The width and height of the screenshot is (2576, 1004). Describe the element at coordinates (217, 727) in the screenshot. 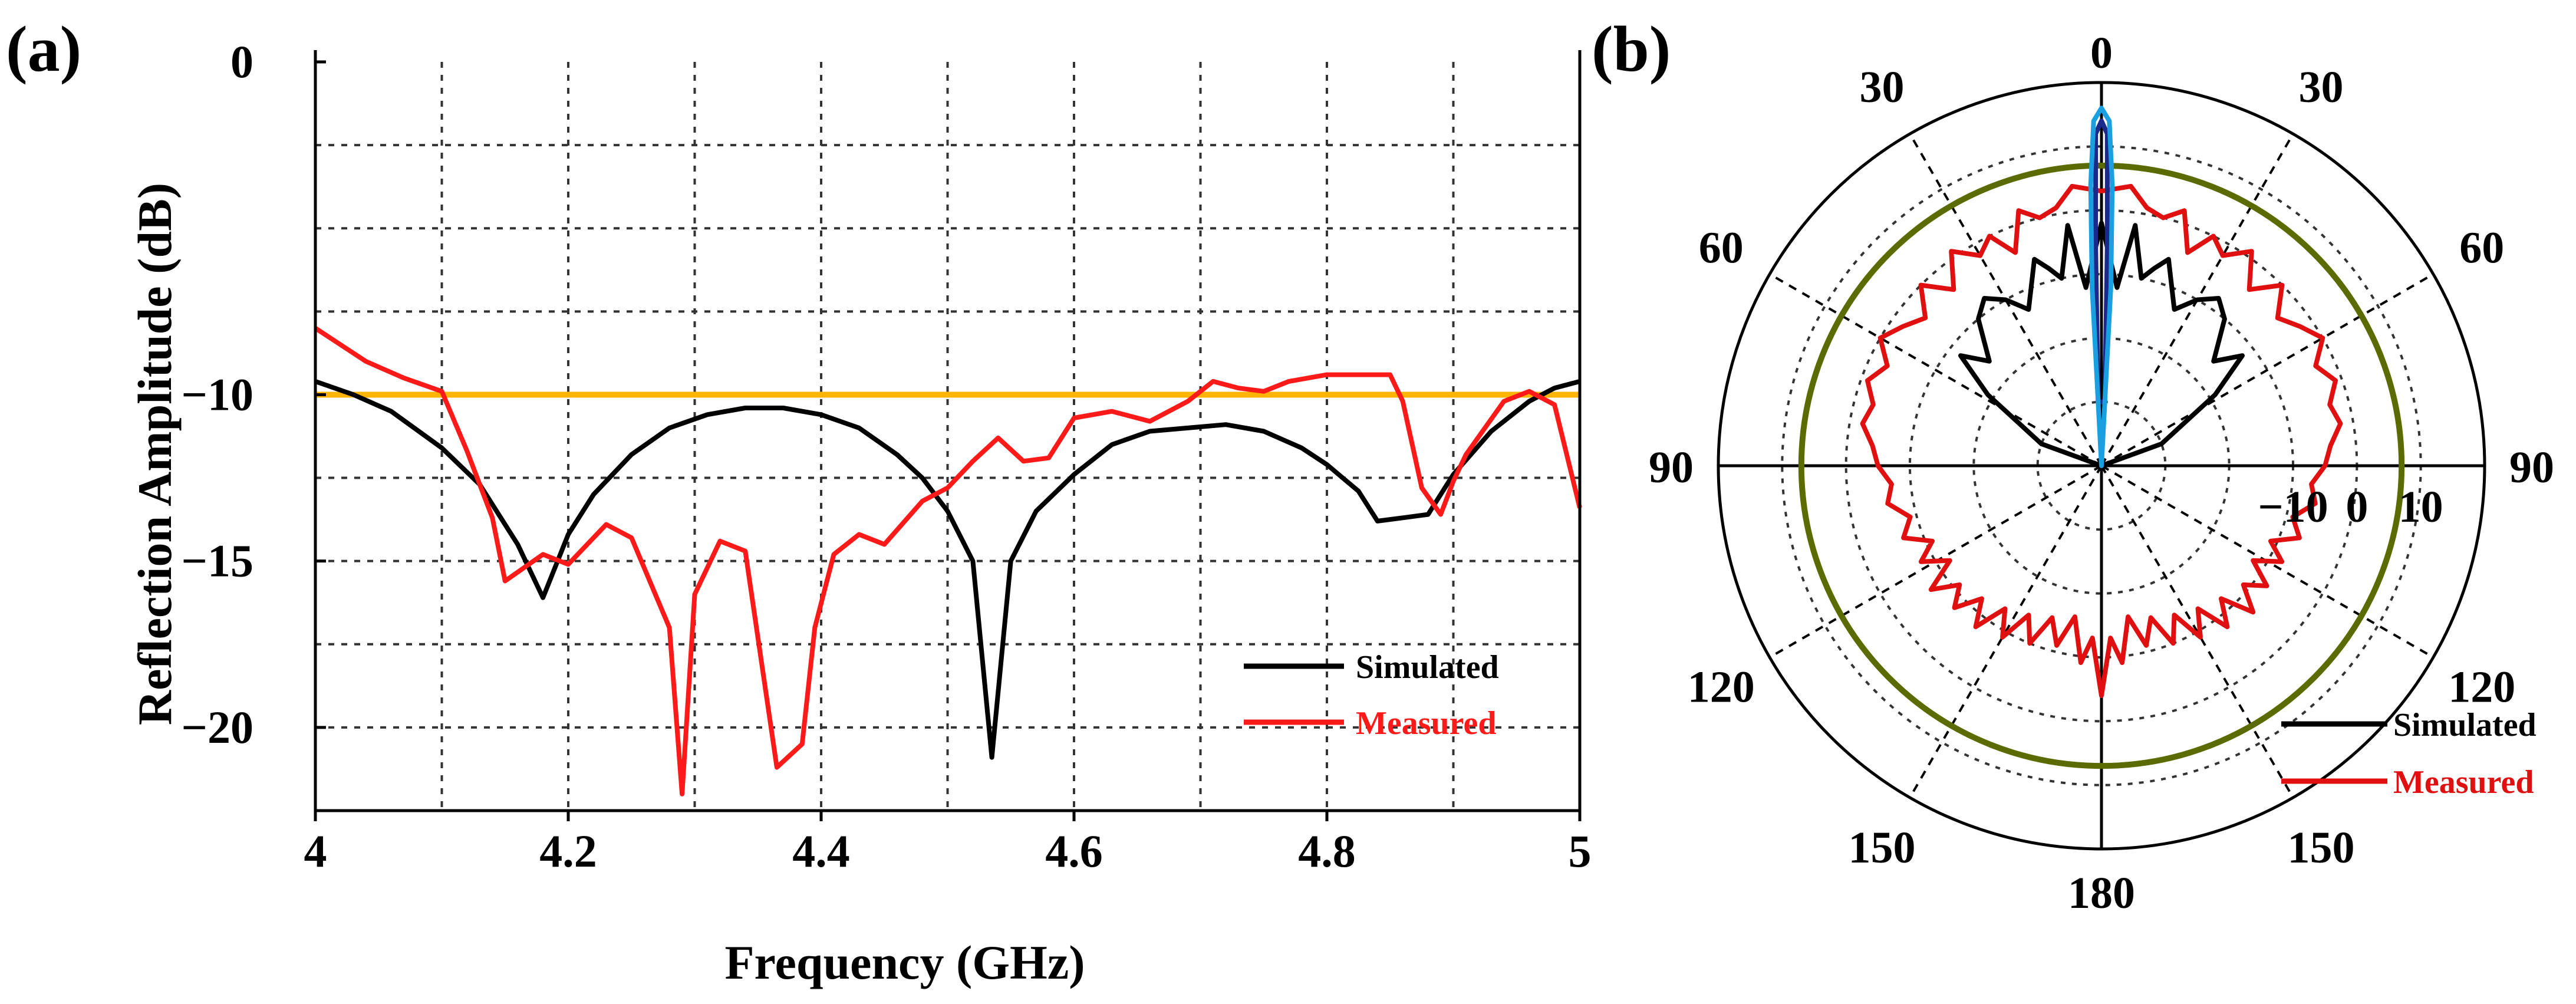

I see `y-tick-label: −20` at that location.